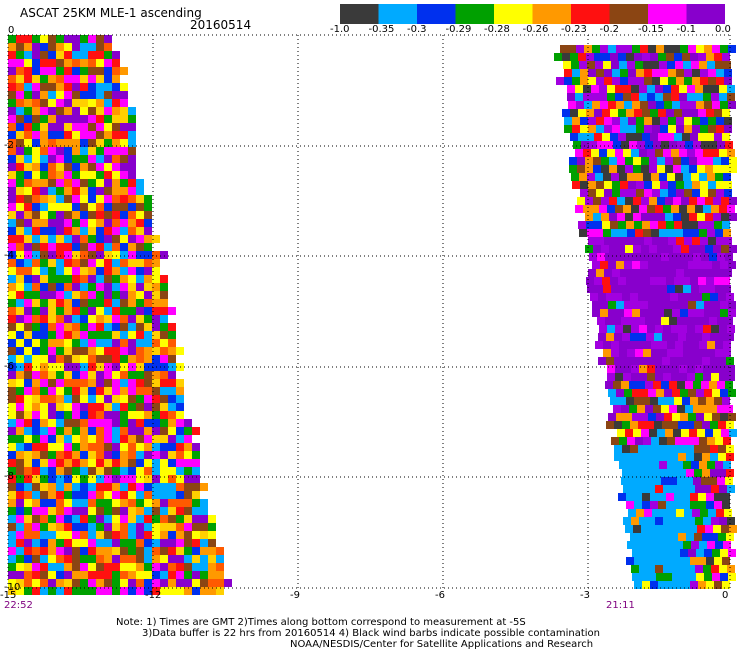  Describe the element at coordinates (574, 29) in the screenshot. I see `colorbar-tick-label: -0.23` at that location.